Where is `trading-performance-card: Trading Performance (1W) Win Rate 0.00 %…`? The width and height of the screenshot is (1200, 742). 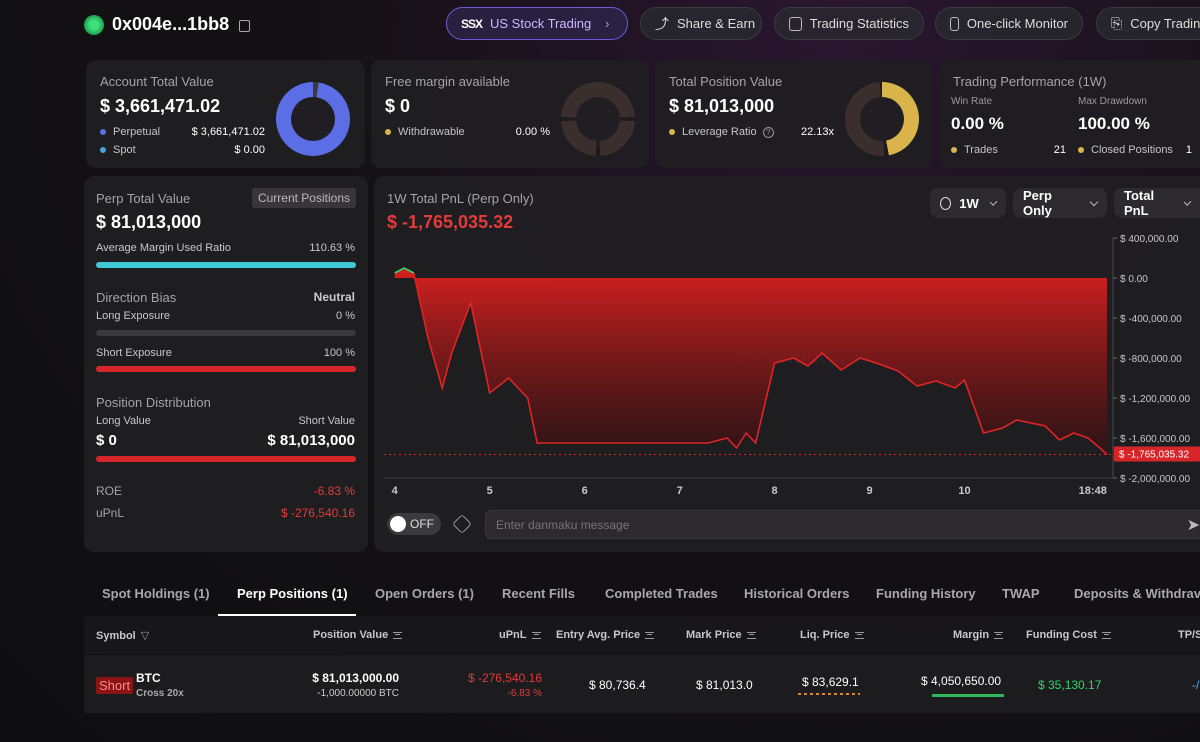
trading-performance-card: Trading Performance (1W) Win Rate 0.00 %… is located at coordinates (1069, 114).